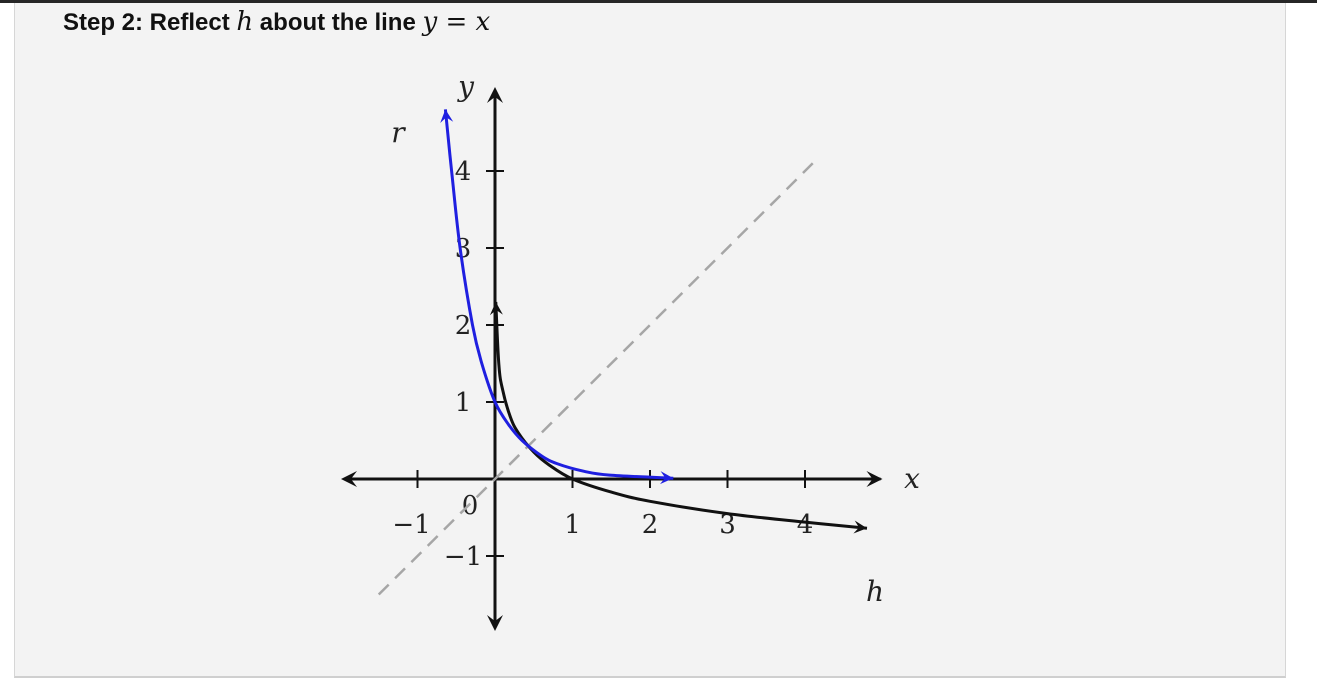 This screenshot has height=681, width=1317. What do you see at coordinates (572, 525) in the screenshot?
I see `x-tick-label: 1` at bounding box center [572, 525].